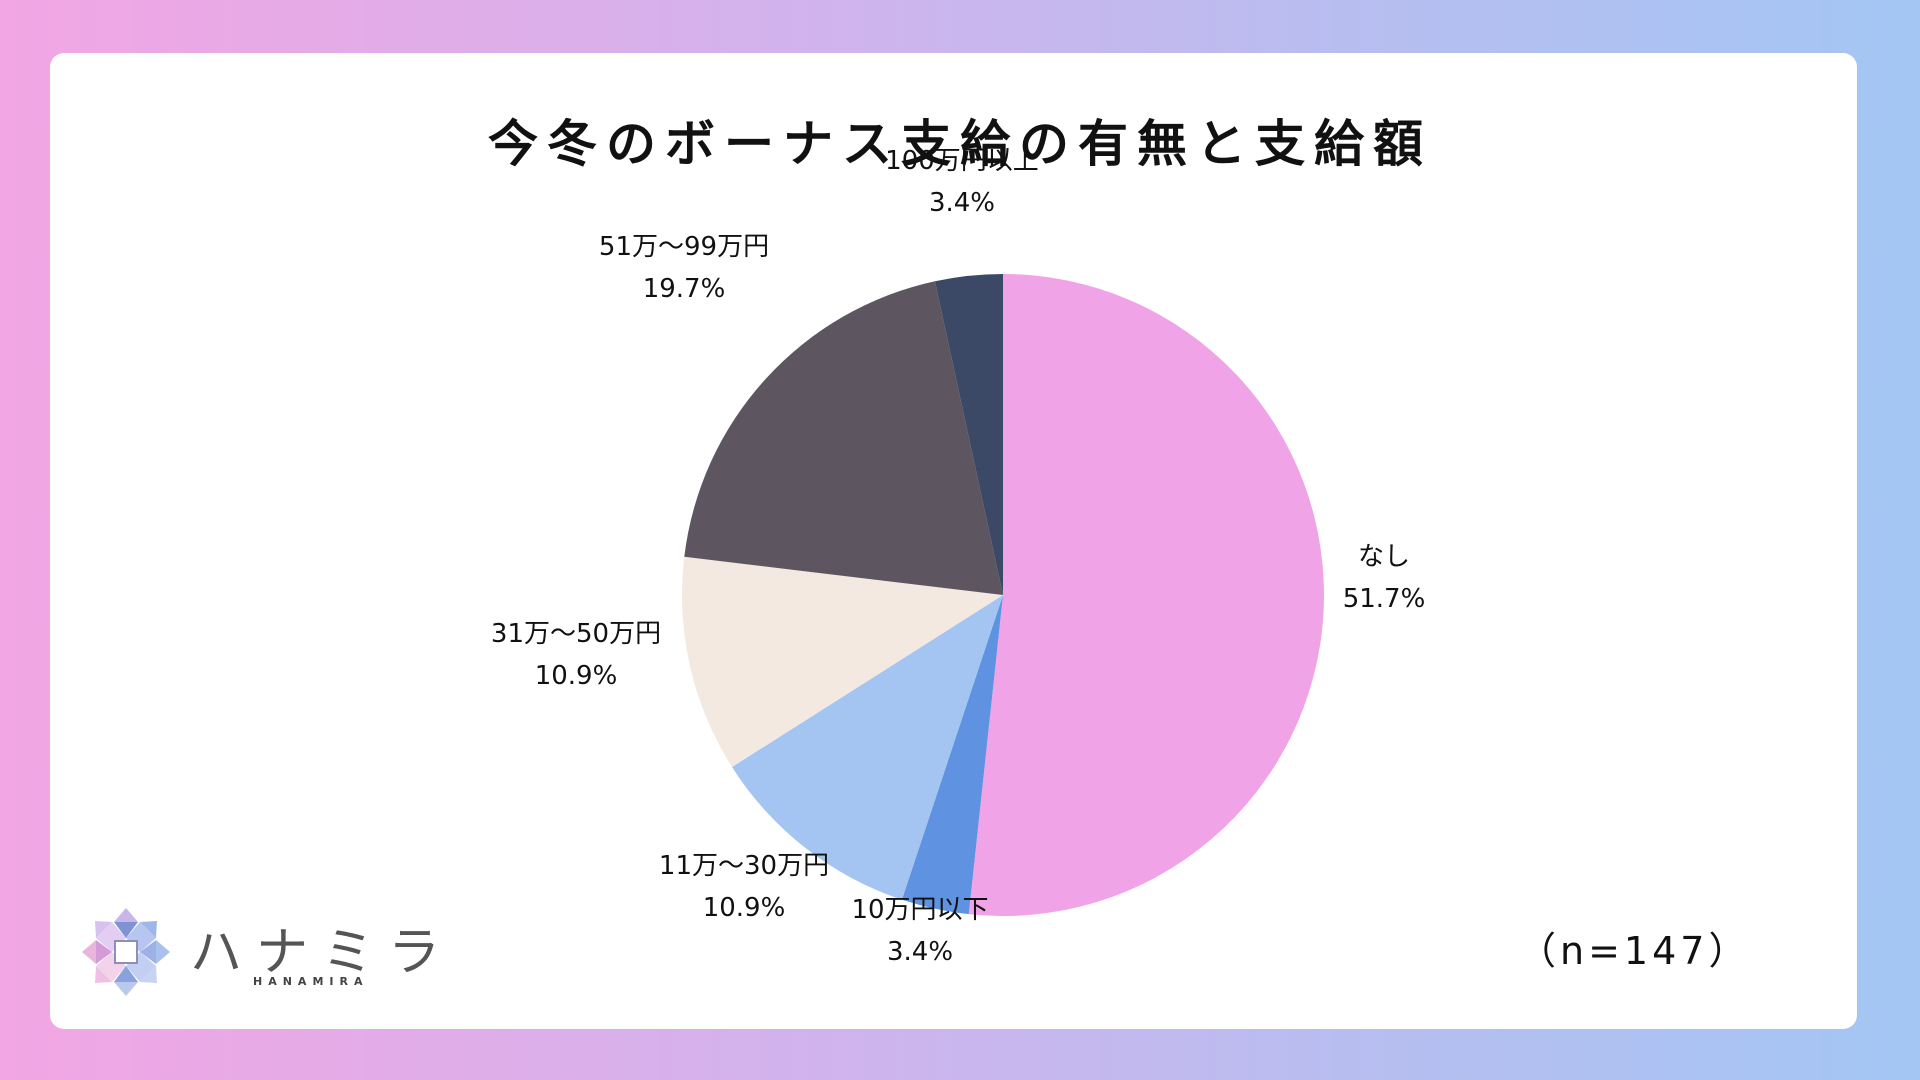 Image resolution: width=1920 pixels, height=1080 pixels. I want to click on slice-label-1: なし 51.7%, so click(1384, 578).